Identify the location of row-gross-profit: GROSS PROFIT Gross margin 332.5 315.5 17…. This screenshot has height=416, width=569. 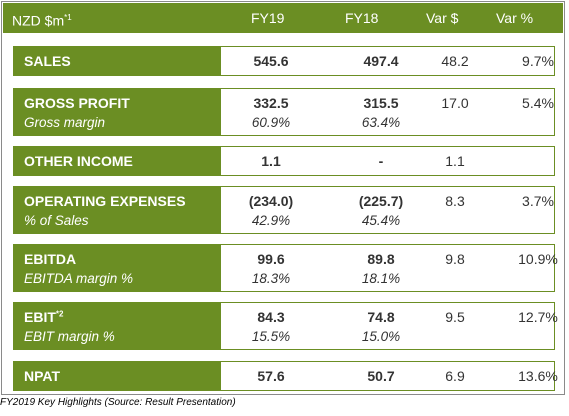
(284, 112).